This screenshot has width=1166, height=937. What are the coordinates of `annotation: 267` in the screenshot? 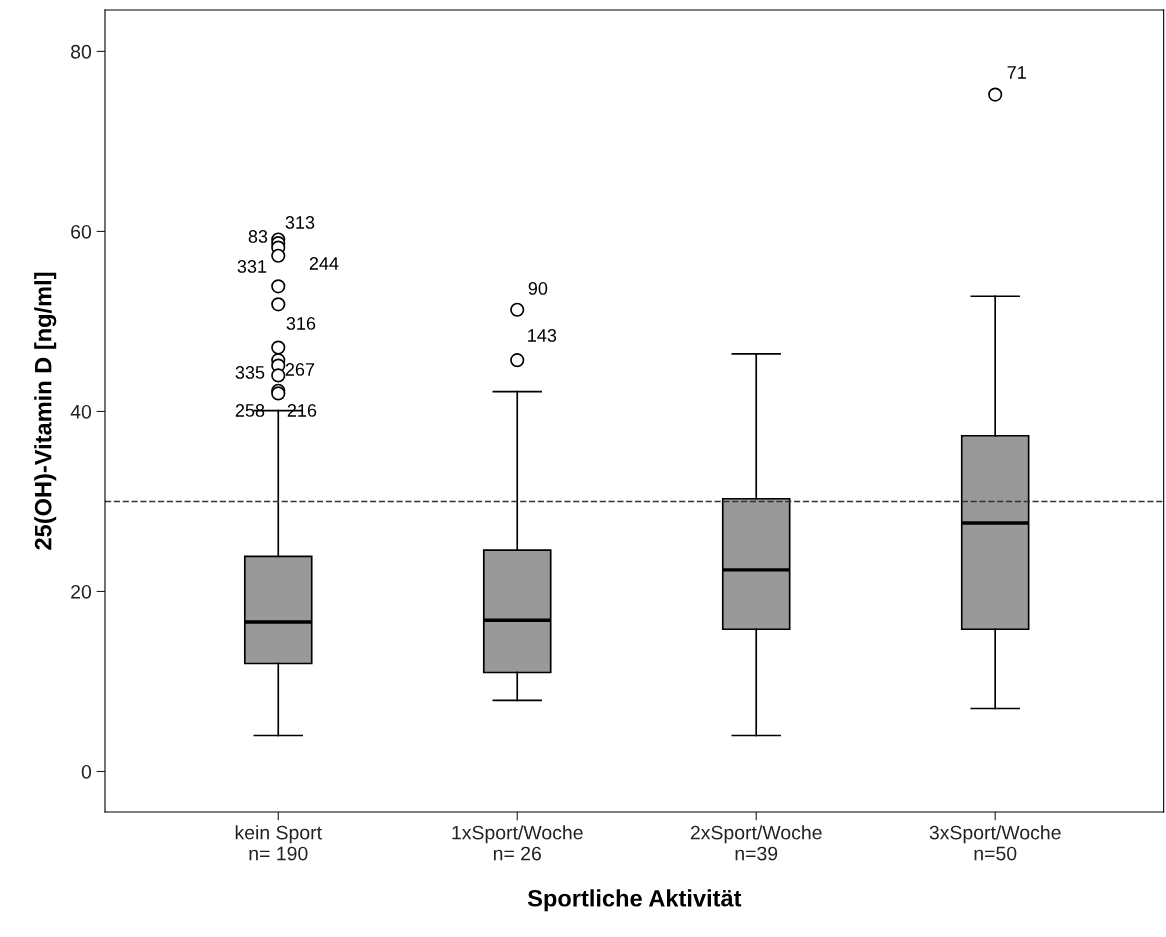 It's located at (300, 369).